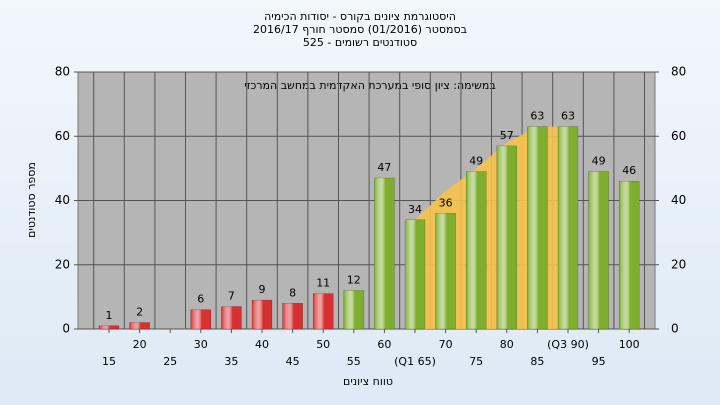  I want to click on y-tick-label: 0, so click(66, 329).